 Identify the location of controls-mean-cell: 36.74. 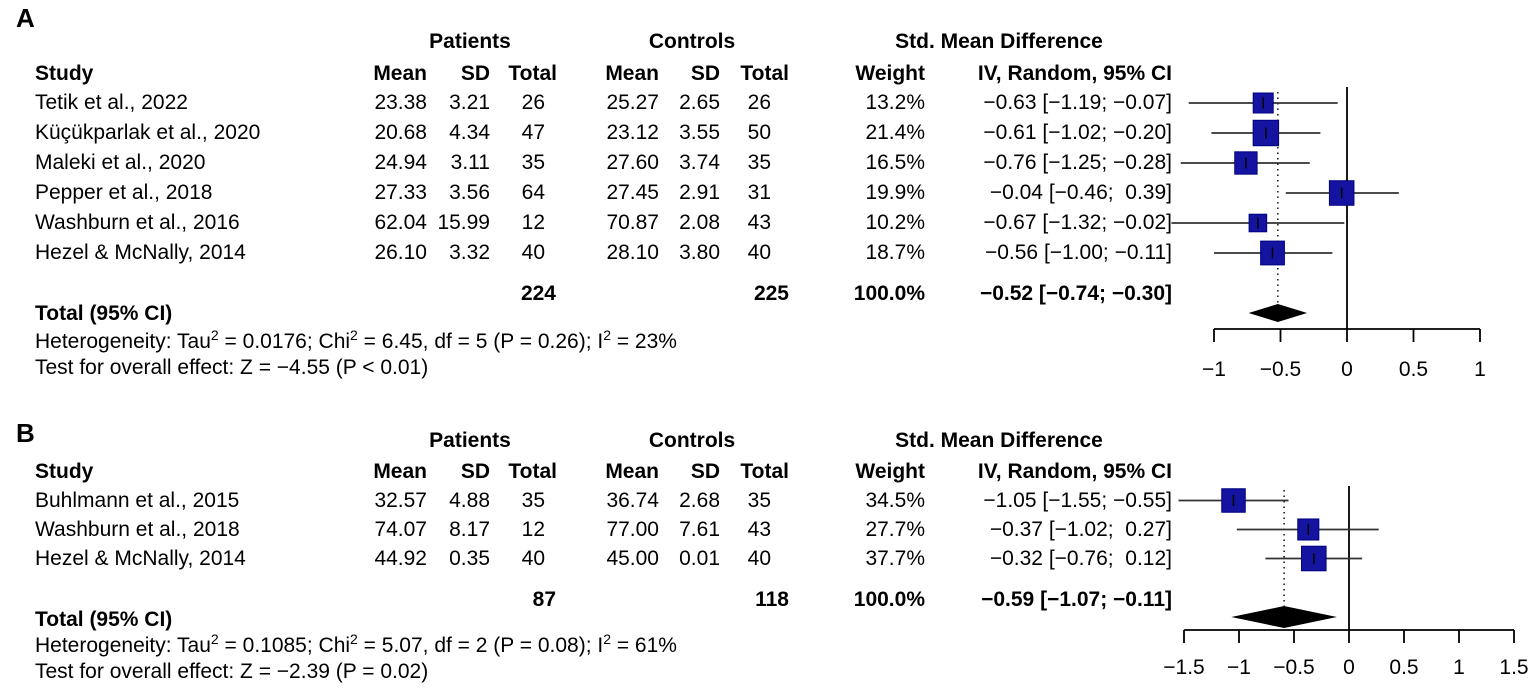
(632, 500).